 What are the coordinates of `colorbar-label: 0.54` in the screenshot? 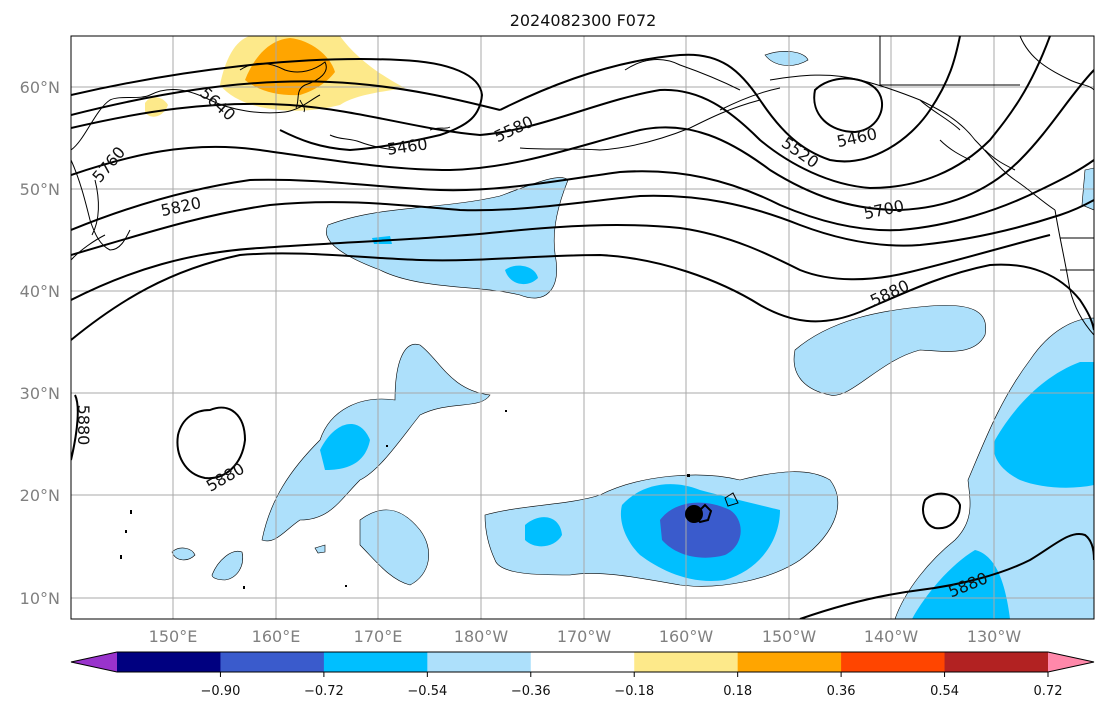 It's located at (944, 691).